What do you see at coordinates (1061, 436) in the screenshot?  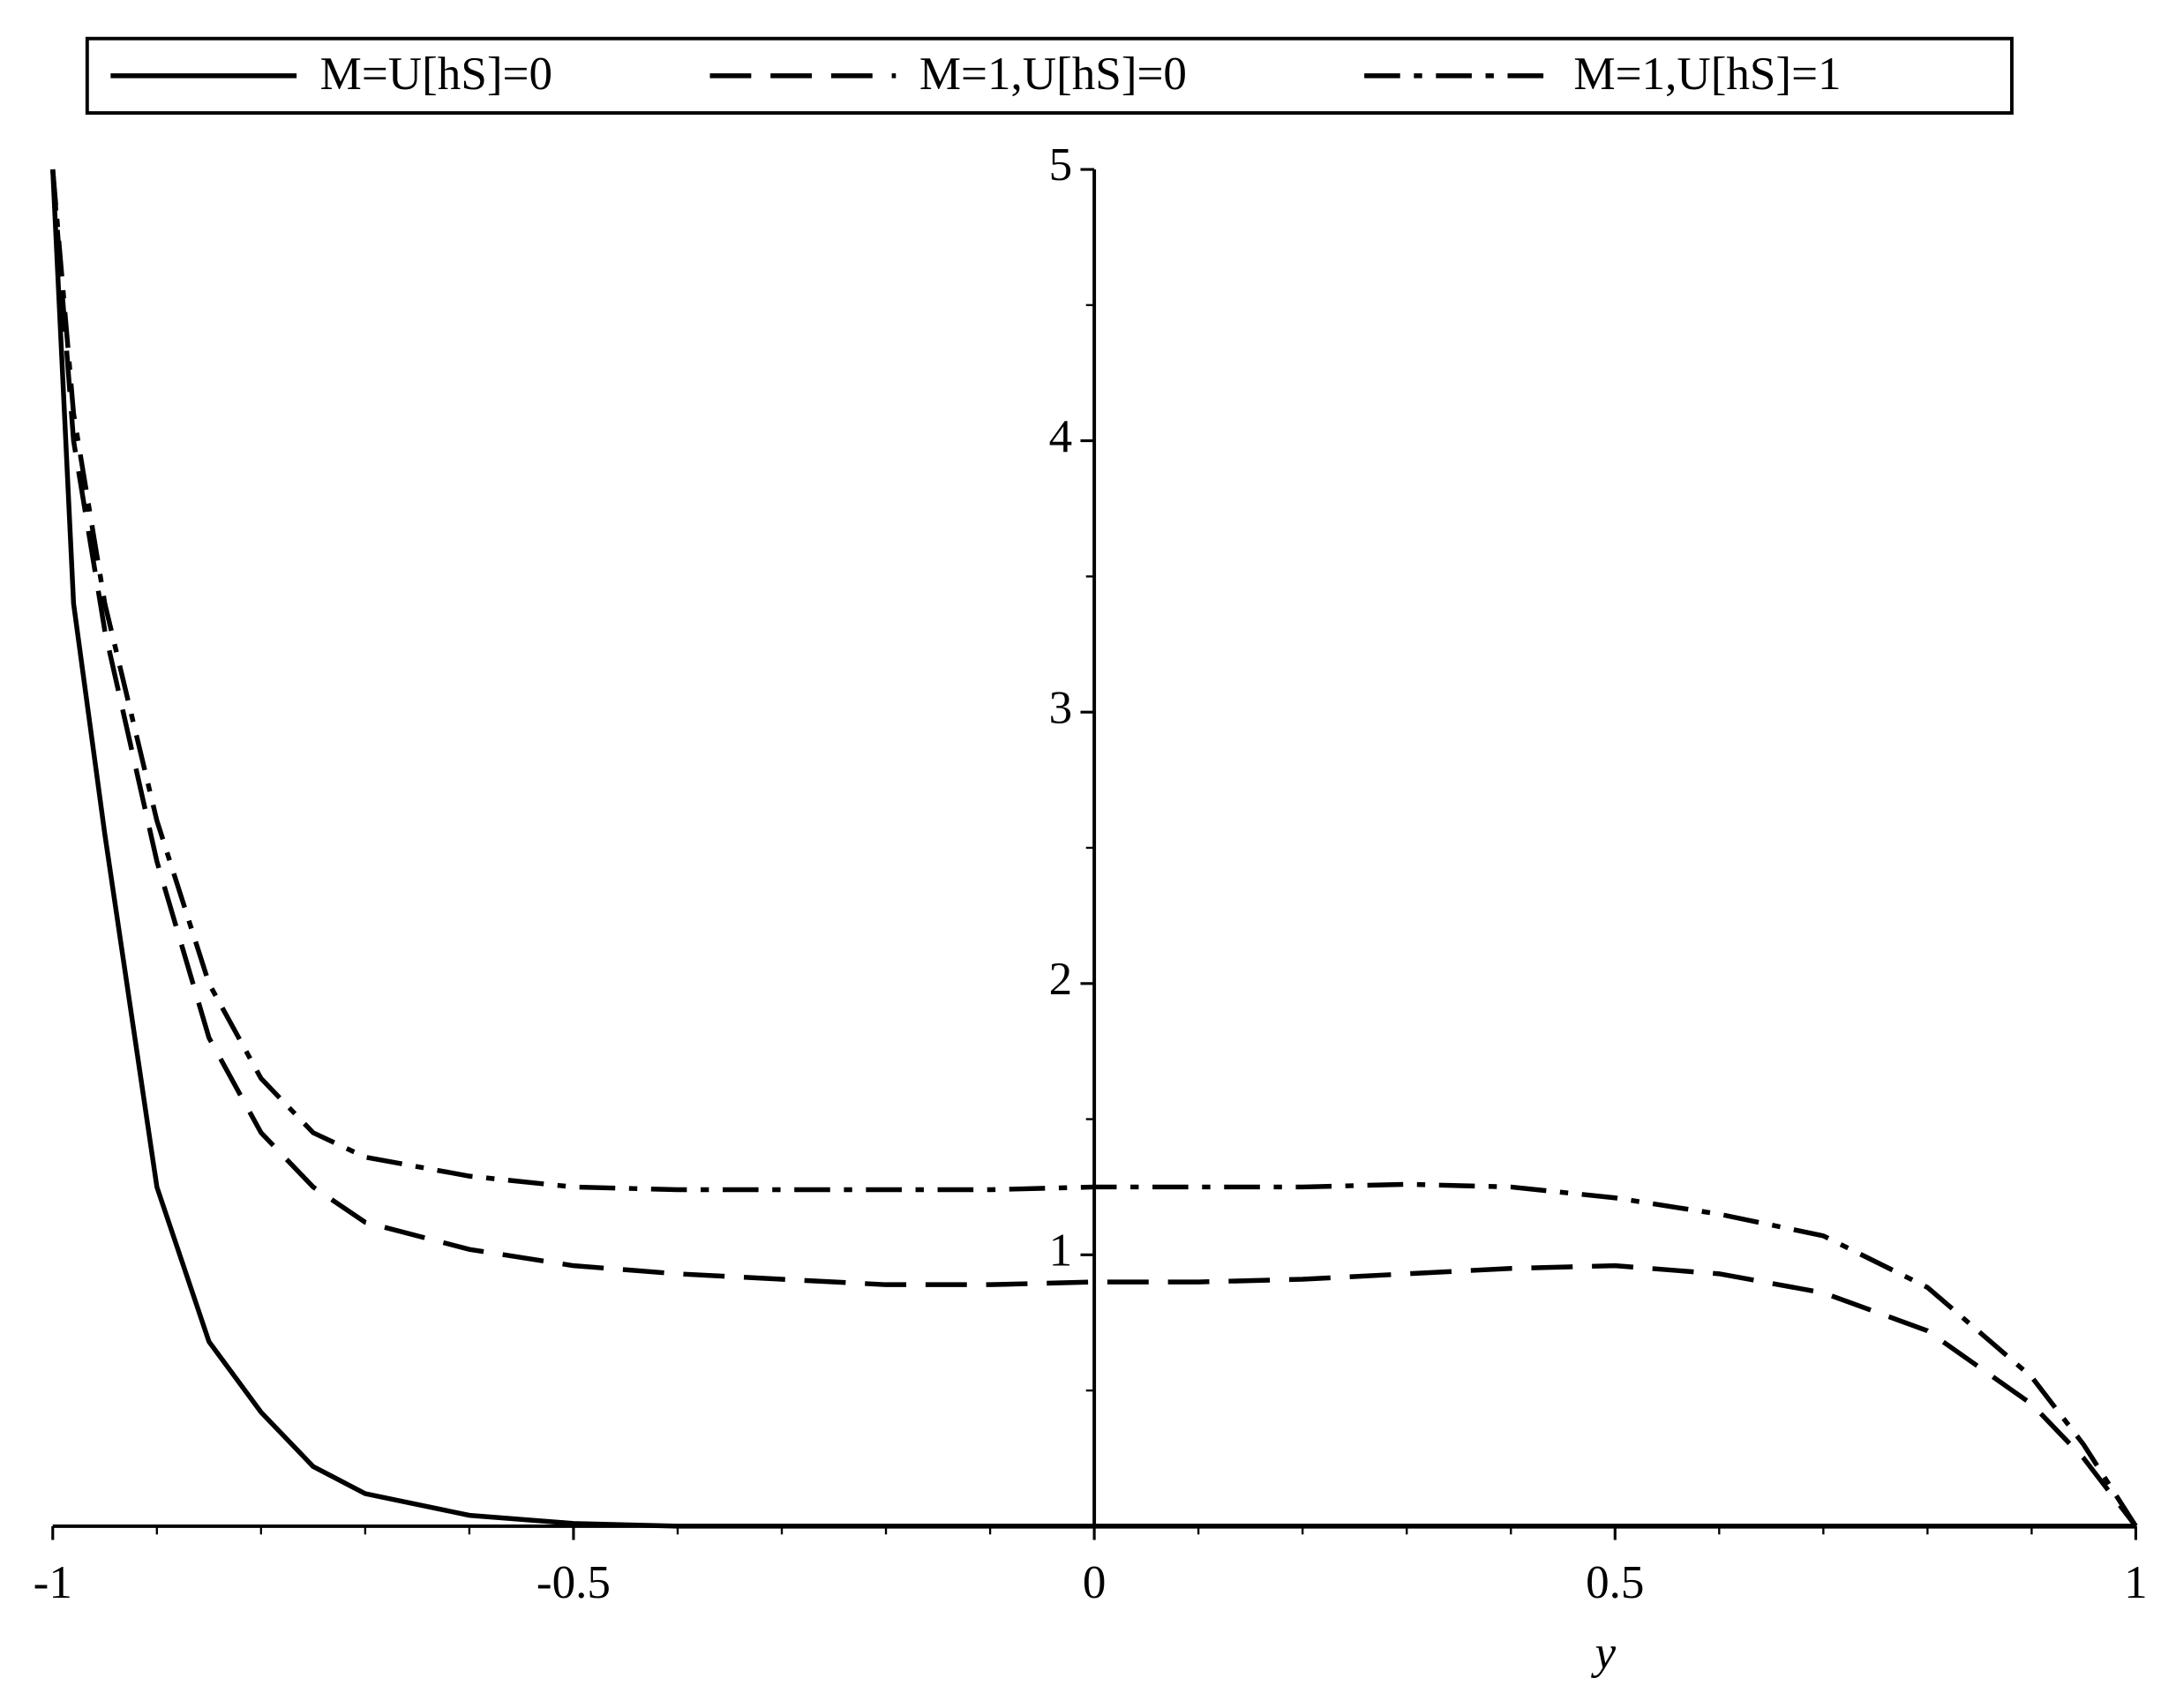 I see `y-tick-label: 4` at bounding box center [1061, 436].